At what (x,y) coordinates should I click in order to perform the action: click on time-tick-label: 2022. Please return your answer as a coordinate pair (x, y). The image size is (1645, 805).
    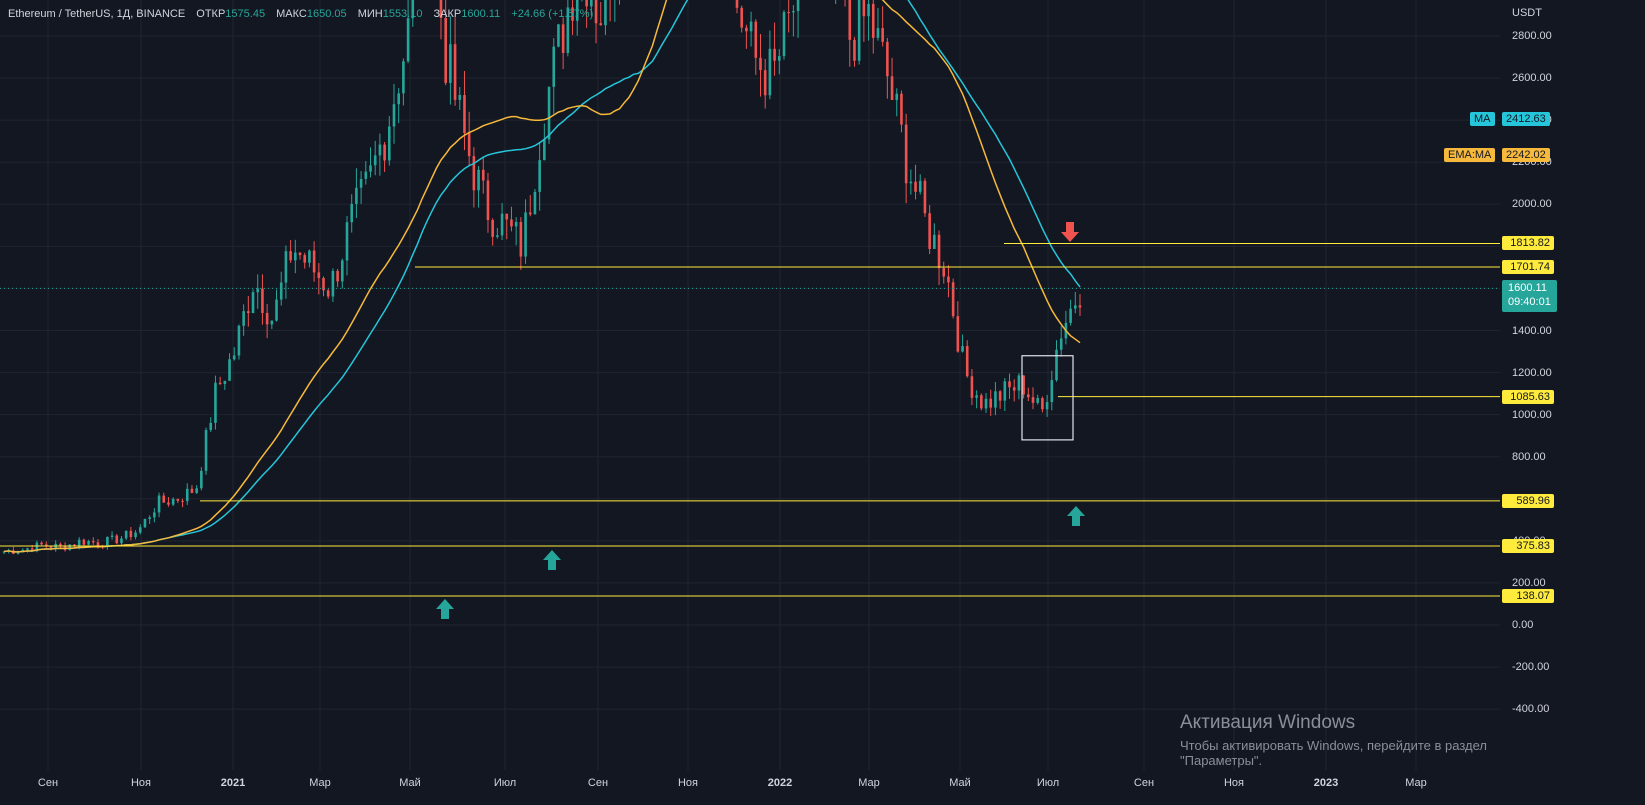
    Looking at the image, I should click on (780, 783).